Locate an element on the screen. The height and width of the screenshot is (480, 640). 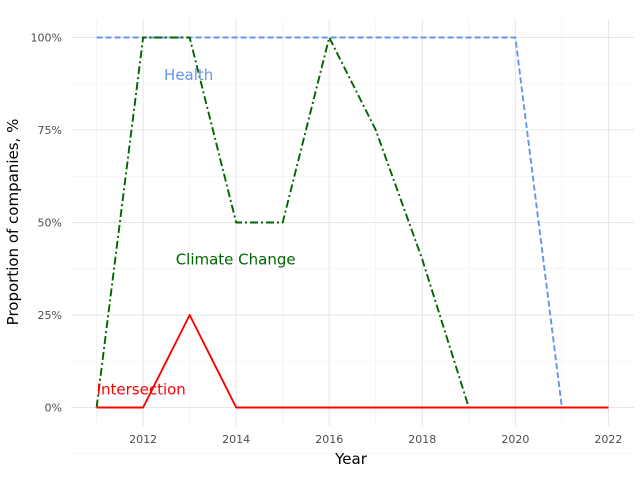
y-tick-label: 50% is located at coordinates (50, 223).